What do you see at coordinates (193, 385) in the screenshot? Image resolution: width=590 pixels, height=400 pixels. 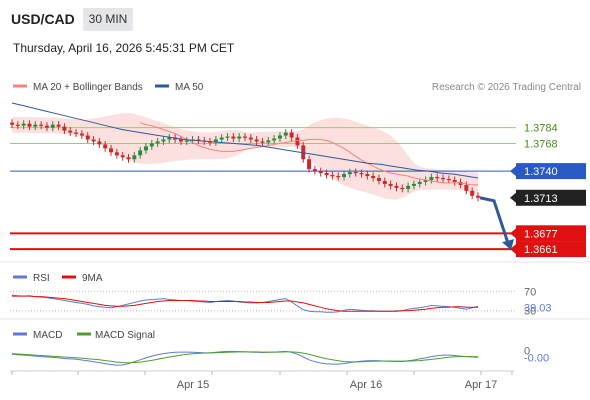 I see `time-tick-label: Apr 15` at bounding box center [193, 385].